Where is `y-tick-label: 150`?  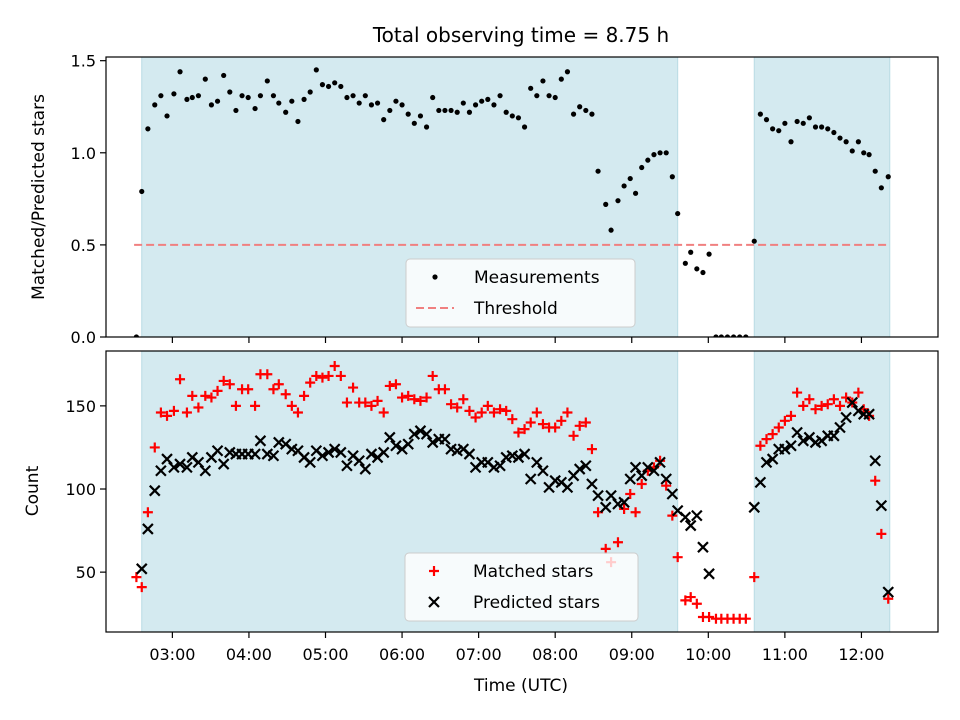
y-tick-label: 150 is located at coordinates (80, 406).